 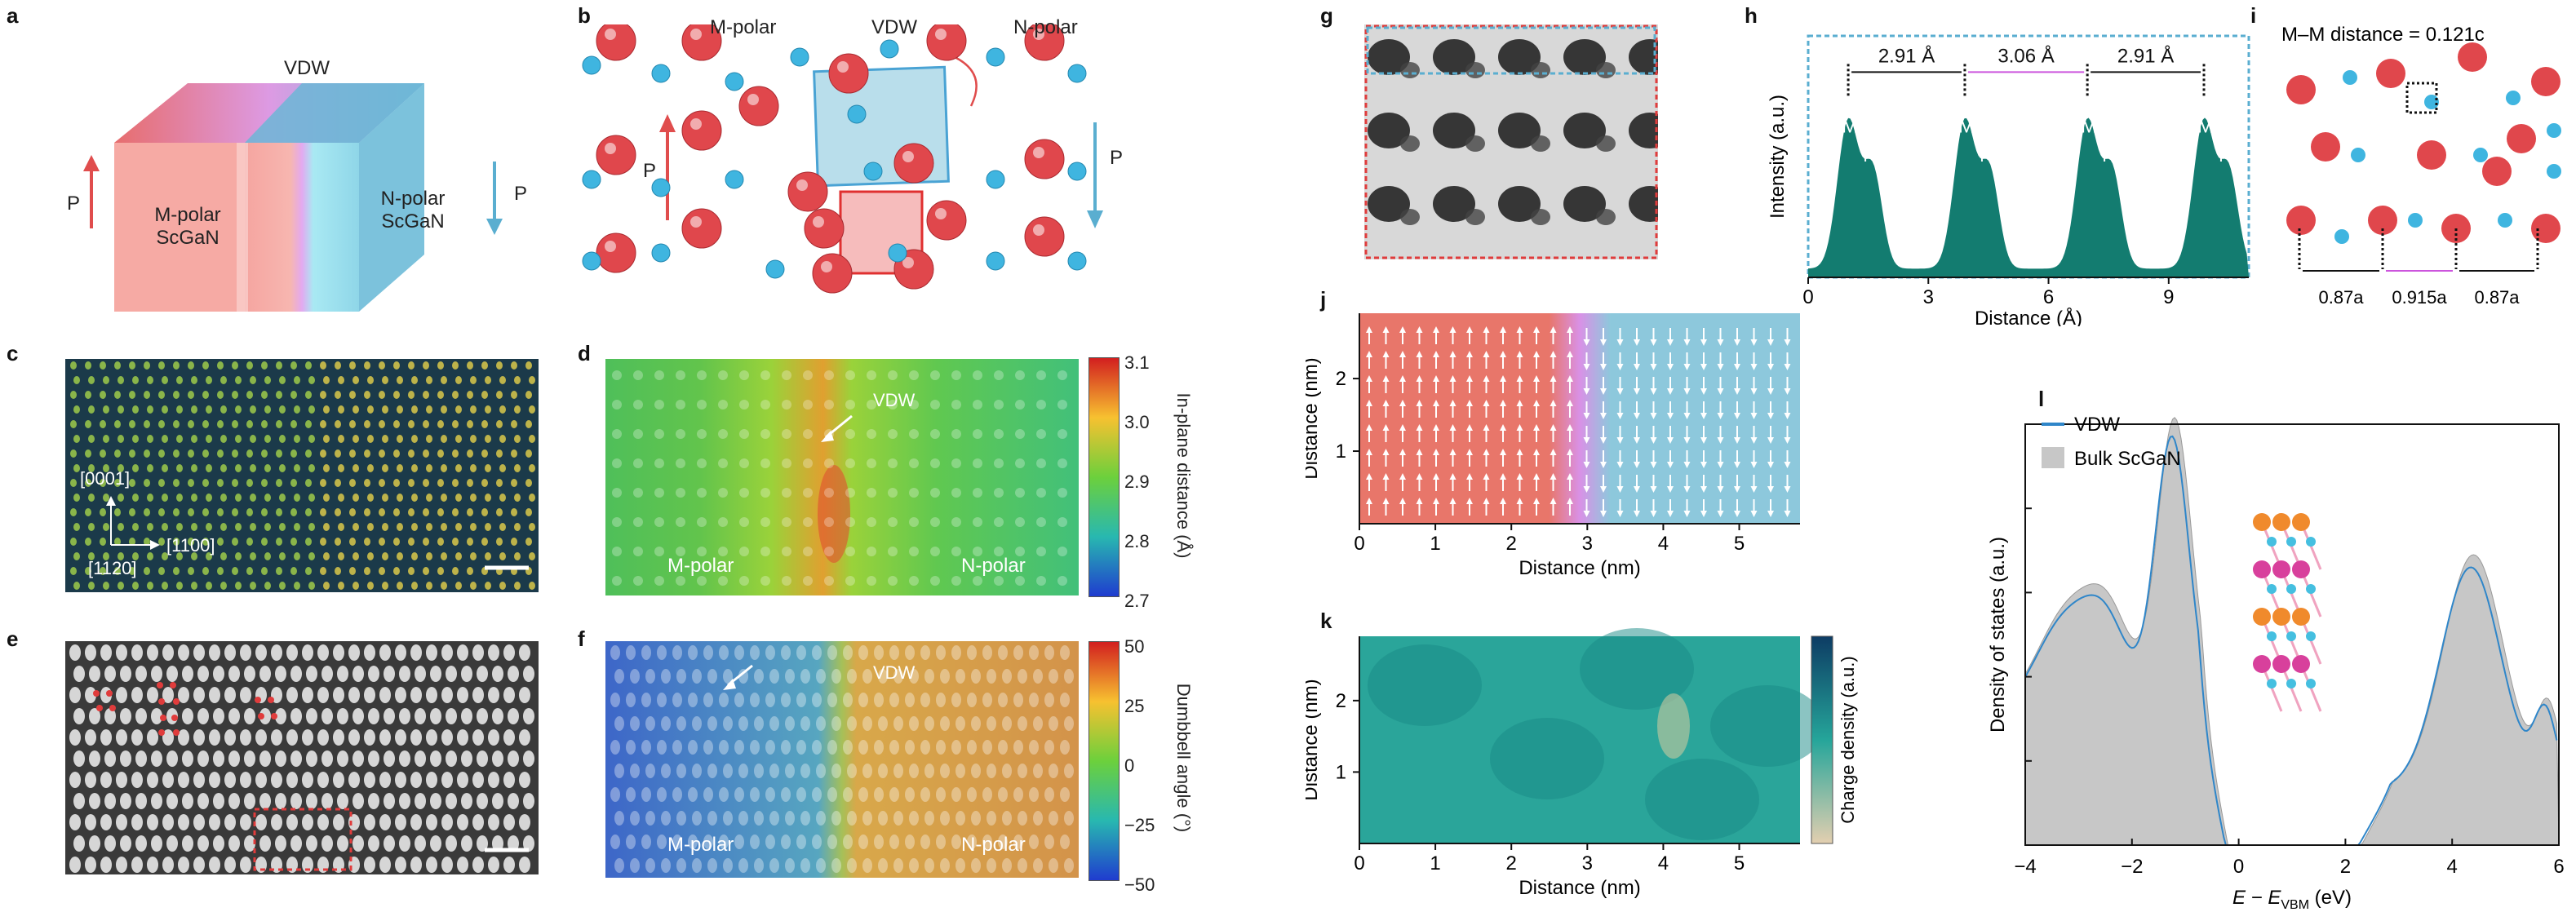 What do you see at coordinates (2292, 899) in the screenshot?
I see `l-x-axis-label: E − EVBM (eV)` at bounding box center [2292, 899].